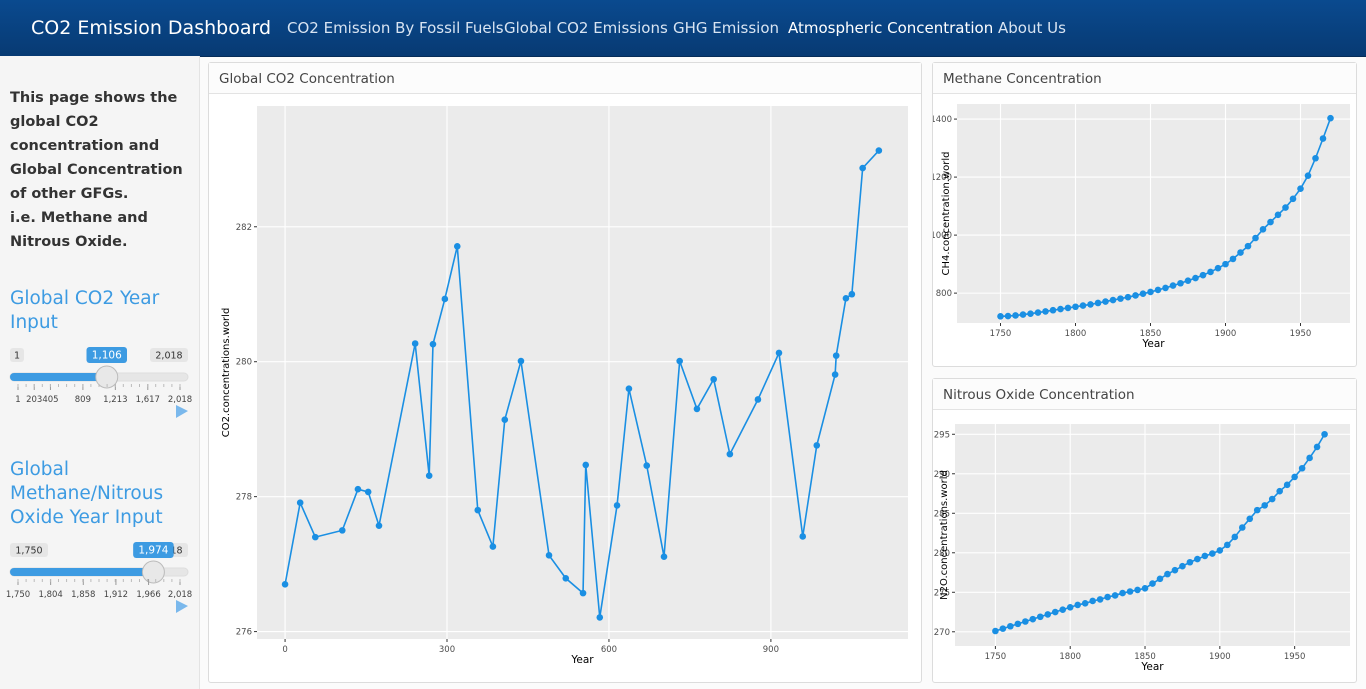  Describe the element at coordinates (17, 400) in the screenshot. I see `slider-tick-label: 1` at that location.